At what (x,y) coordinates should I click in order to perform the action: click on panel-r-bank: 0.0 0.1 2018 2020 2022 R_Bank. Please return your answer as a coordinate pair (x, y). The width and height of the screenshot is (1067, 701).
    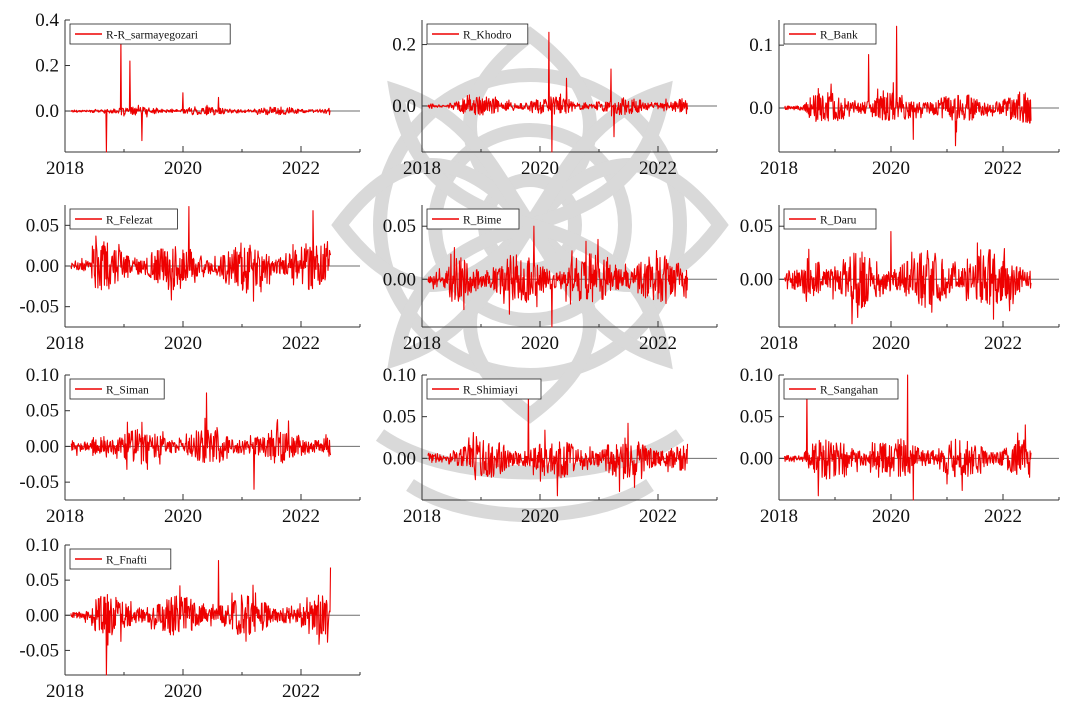
    Looking at the image, I should click on (904, 99).